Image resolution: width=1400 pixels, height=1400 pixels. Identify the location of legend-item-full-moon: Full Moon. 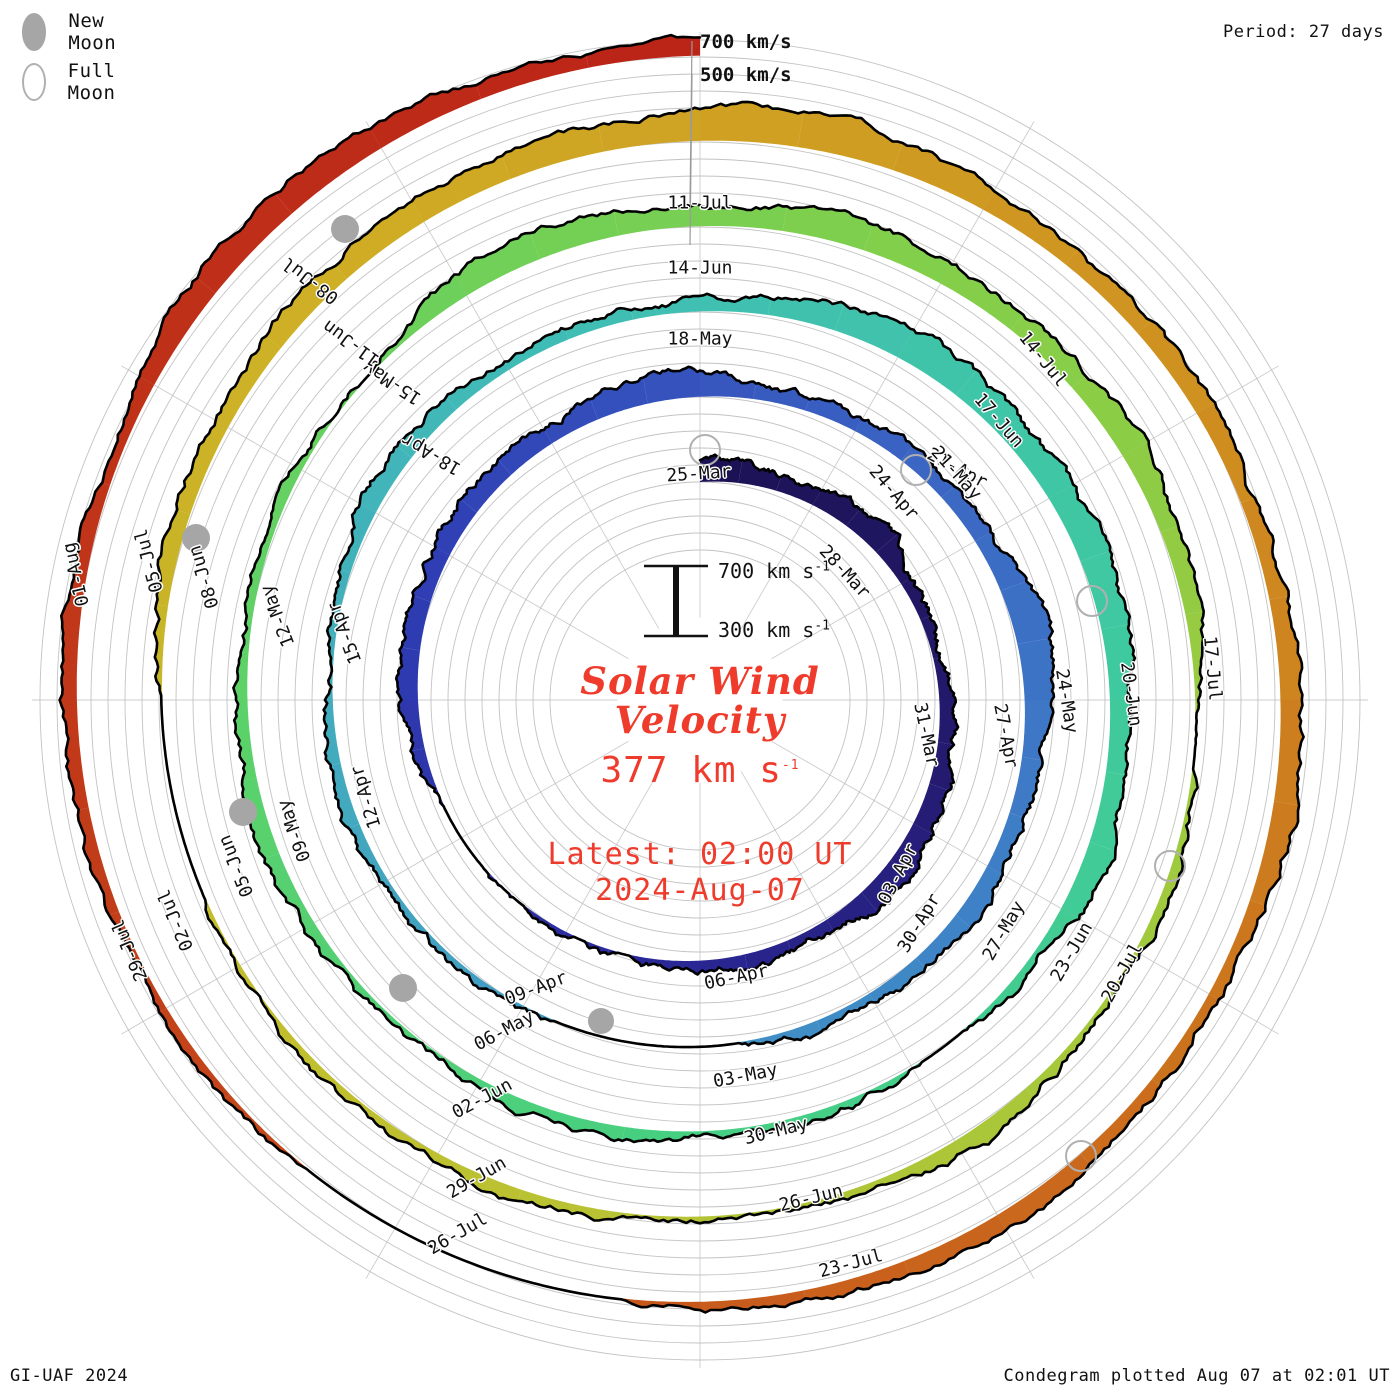
(76, 82).